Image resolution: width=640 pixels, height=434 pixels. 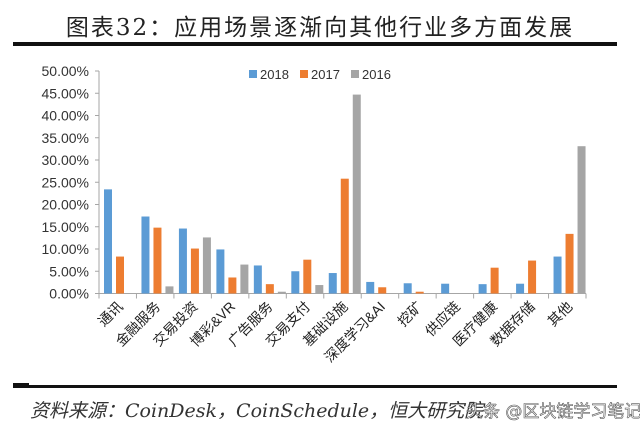 I want to click on y-tick-label: 20.00%, so click(x=65, y=205).